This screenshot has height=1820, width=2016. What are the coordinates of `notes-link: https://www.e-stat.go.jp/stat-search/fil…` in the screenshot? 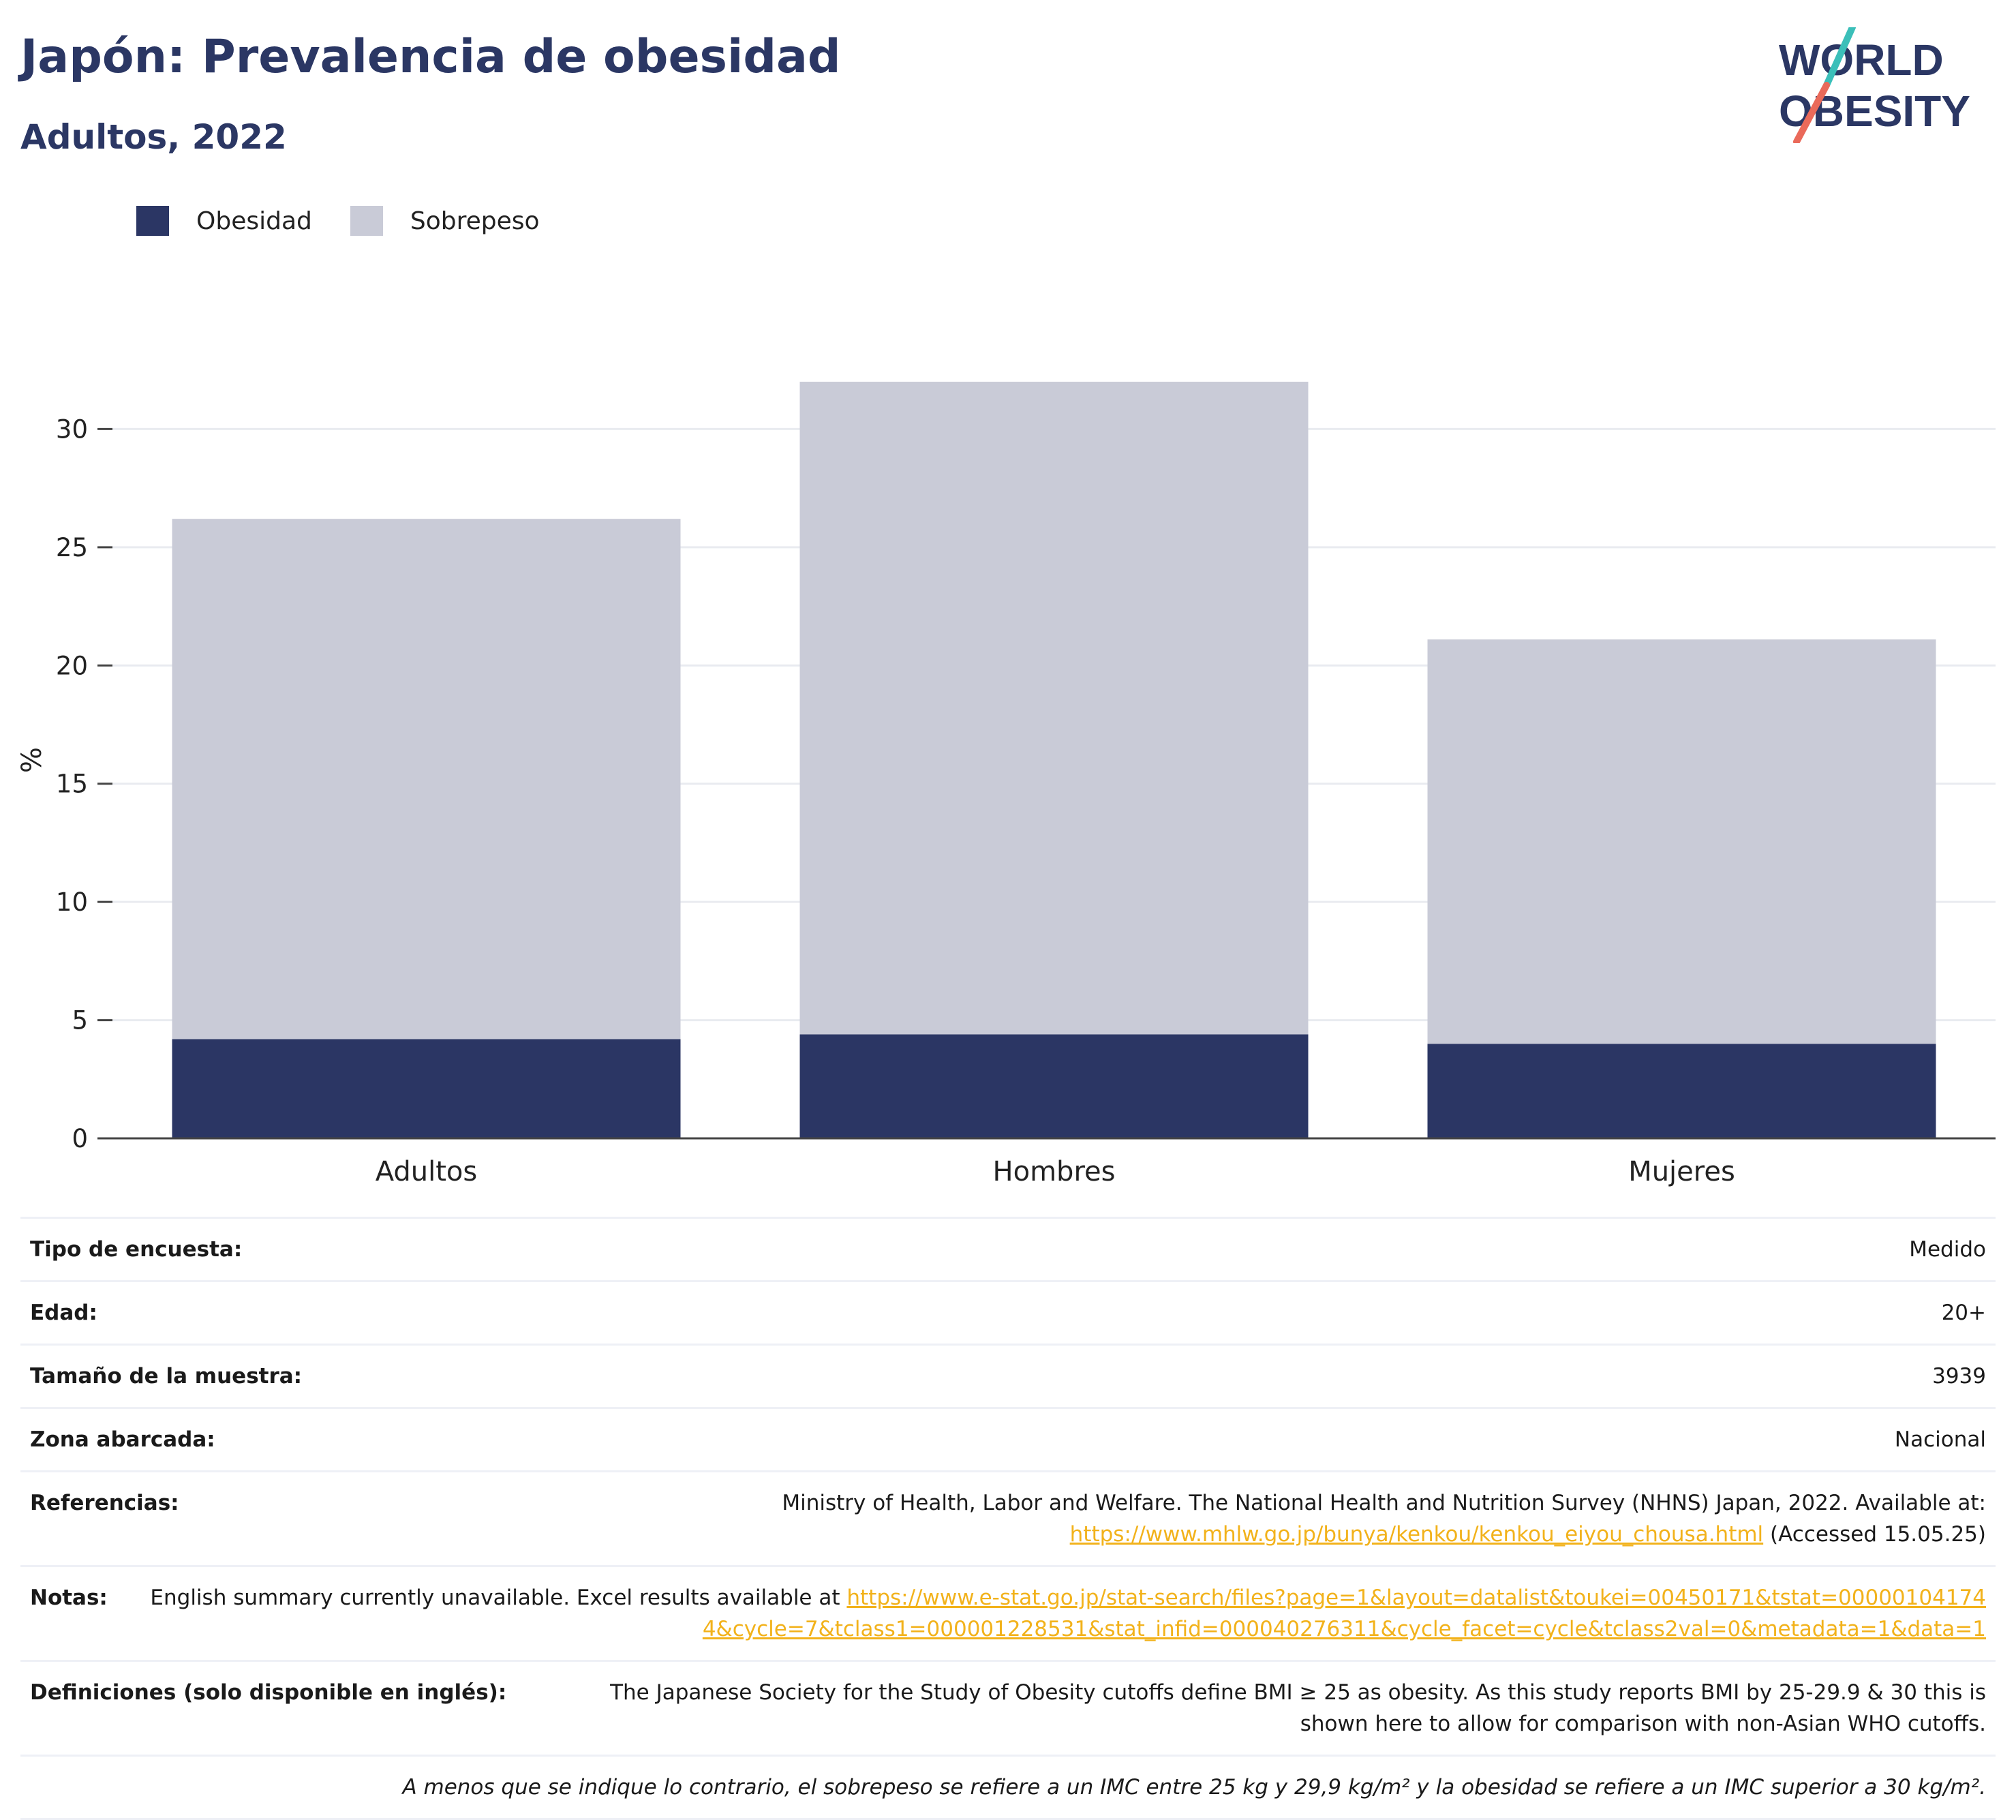 It's located at (1344, 1613).